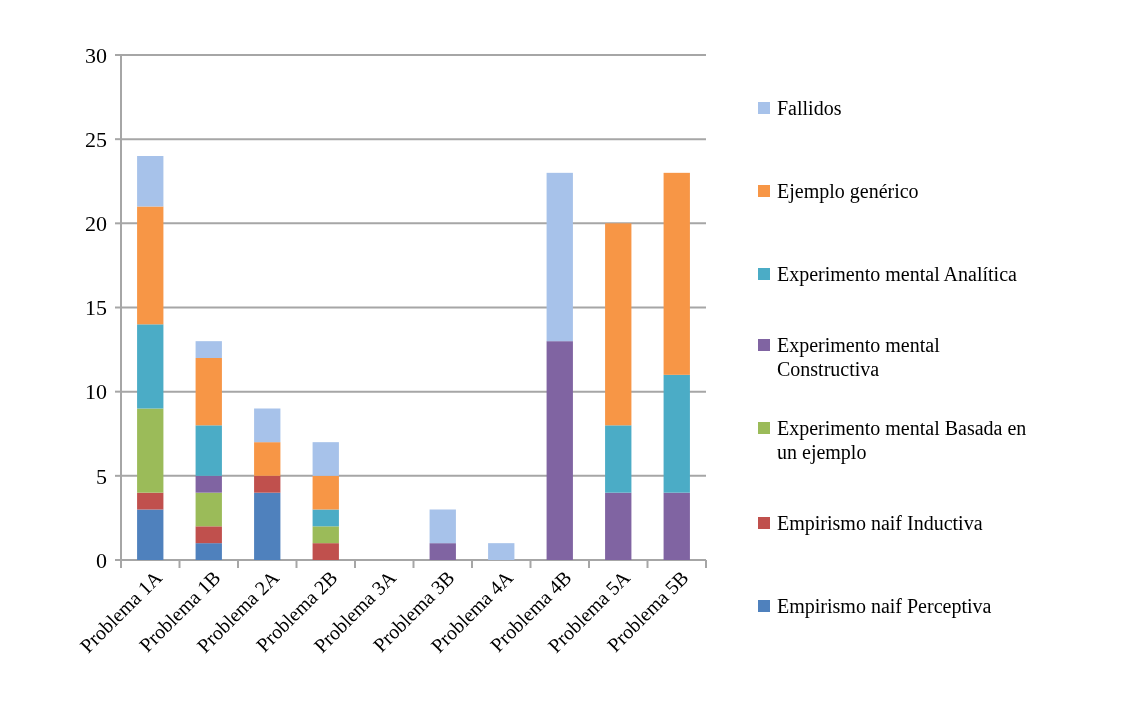 Image resolution: width=1140 pixels, height=706 pixels. What do you see at coordinates (902, 440) in the screenshot?
I see `legend-label: Experimento mental Basada en un ejemplo` at bounding box center [902, 440].